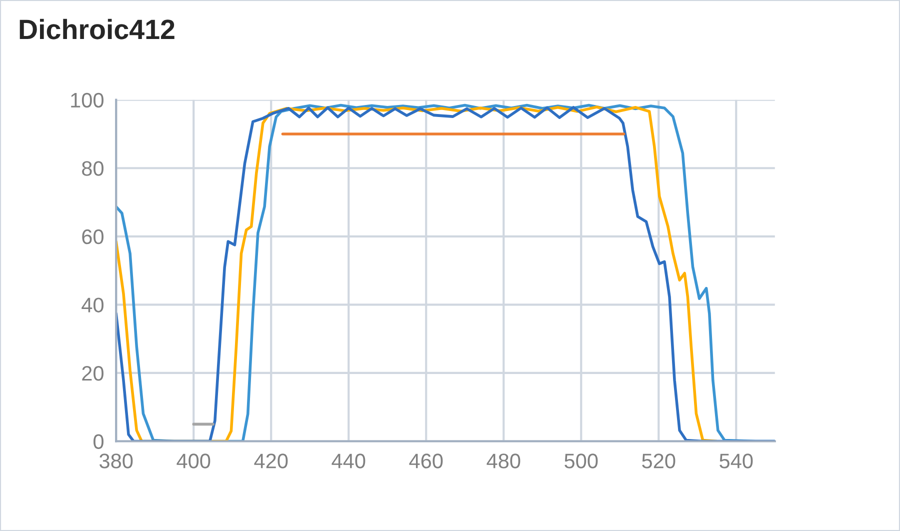 The image size is (900, 531). Describe the element at coordinates (93, 305) in the screenshot. I see `y-tick-label: 40` at that location.